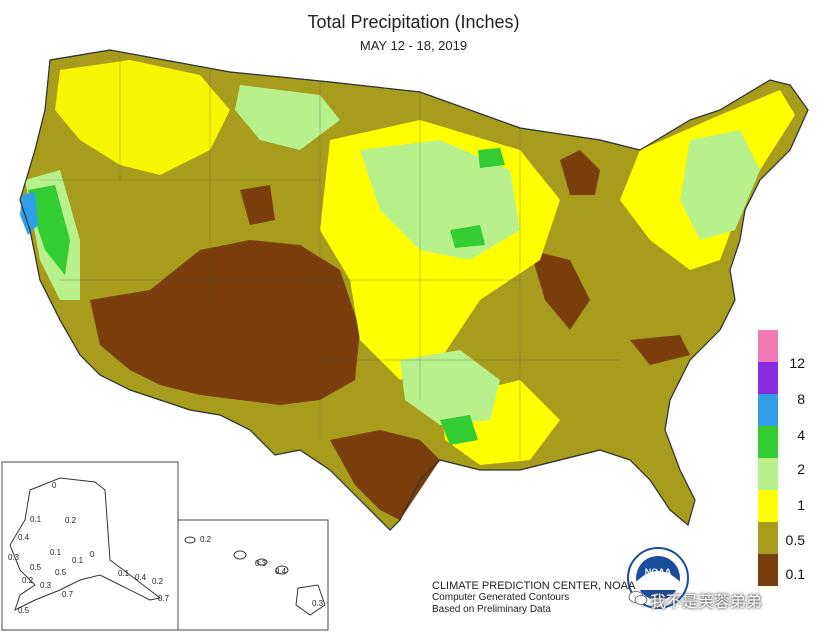  I want to click on california-blue, so click(29, 213).